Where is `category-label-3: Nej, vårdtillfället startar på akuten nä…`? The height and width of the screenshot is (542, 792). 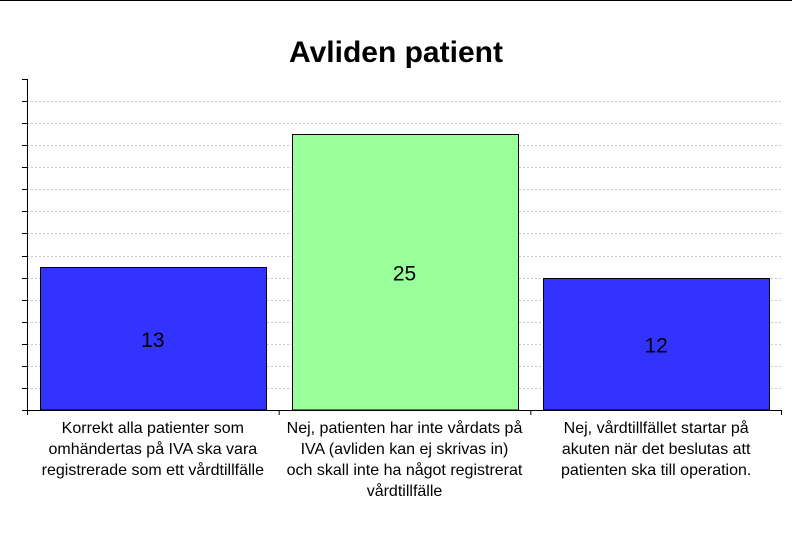 category-label-3: Nej, vårdtillfället startar på akuten nä… is located at coordinates (656, 449).